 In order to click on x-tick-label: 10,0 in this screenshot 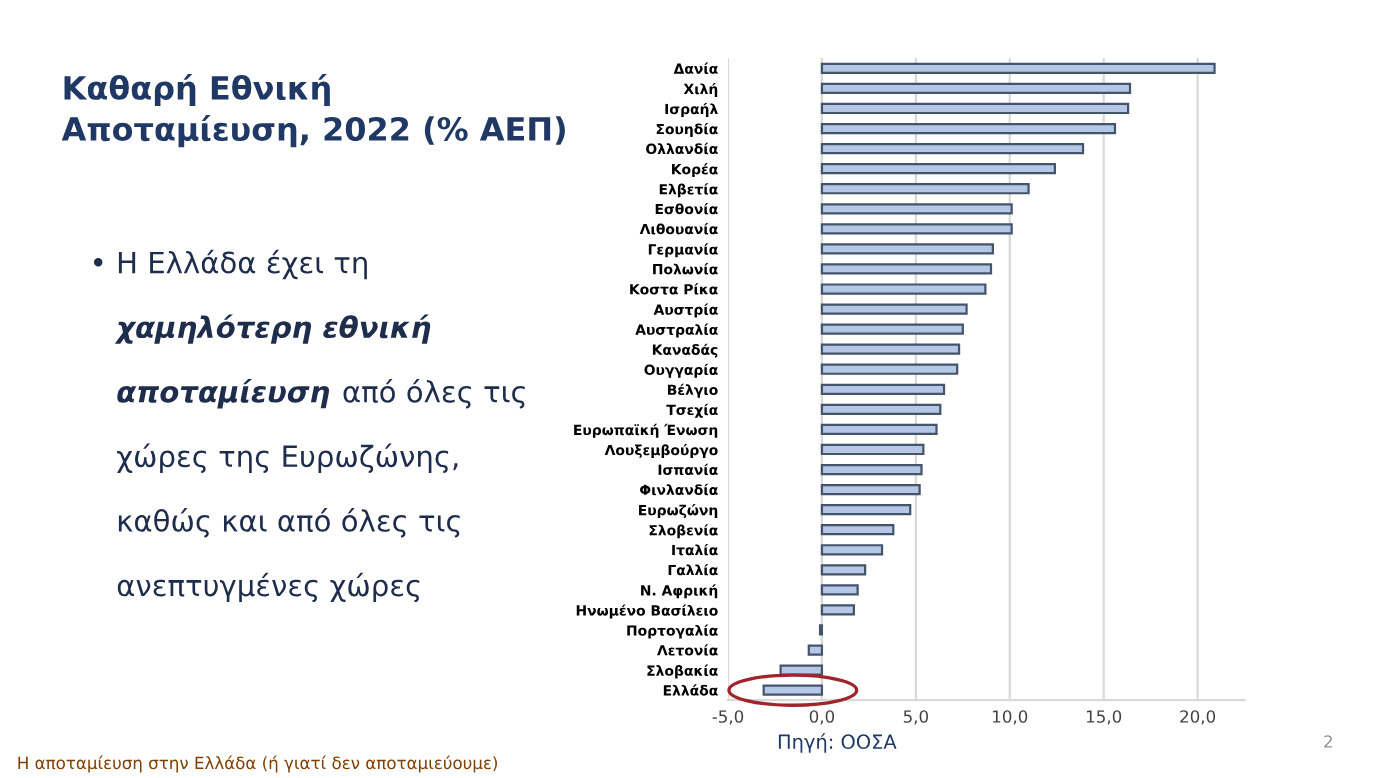, I will do `click(1010, 717)`.